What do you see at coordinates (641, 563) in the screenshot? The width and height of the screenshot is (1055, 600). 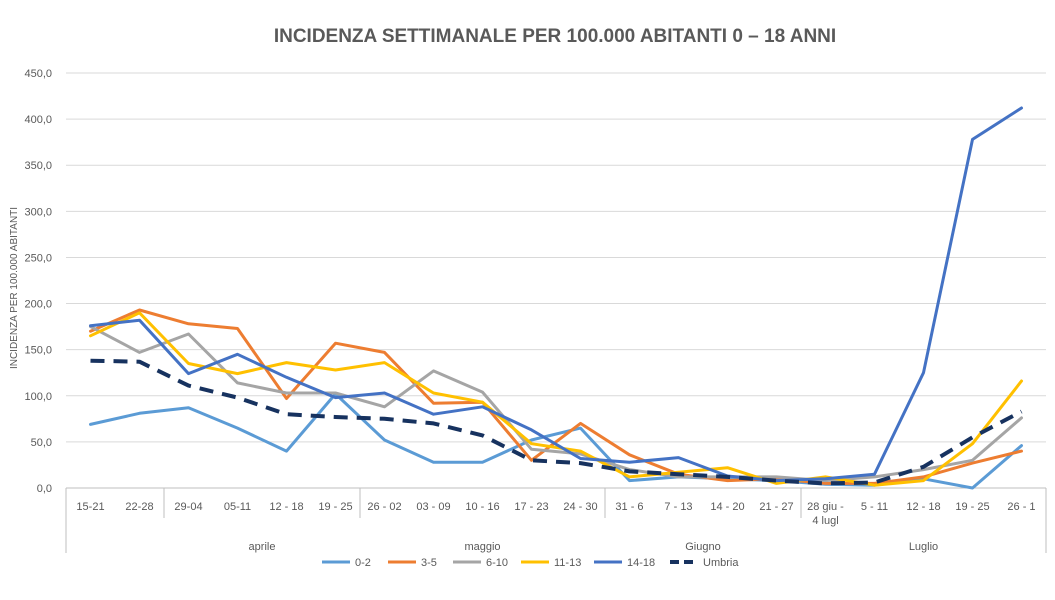 I see `legend-label: 14-18` at bounding box center [641, 563].